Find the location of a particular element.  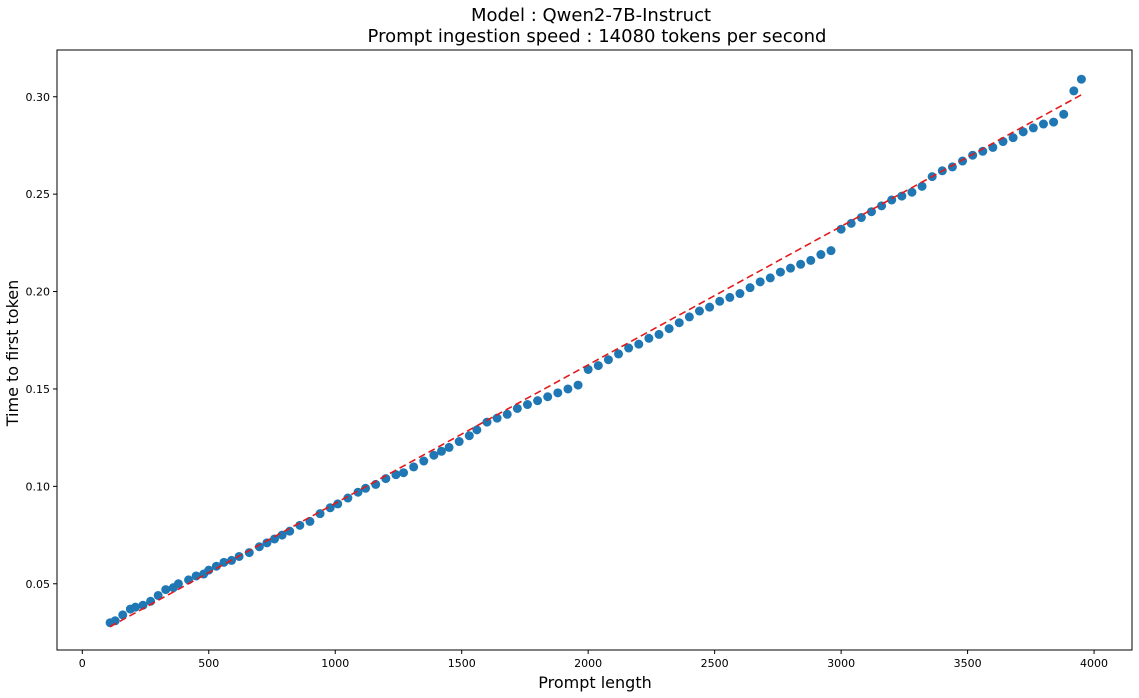

x-tick-label: 500 is located at coordinates (208, 663).